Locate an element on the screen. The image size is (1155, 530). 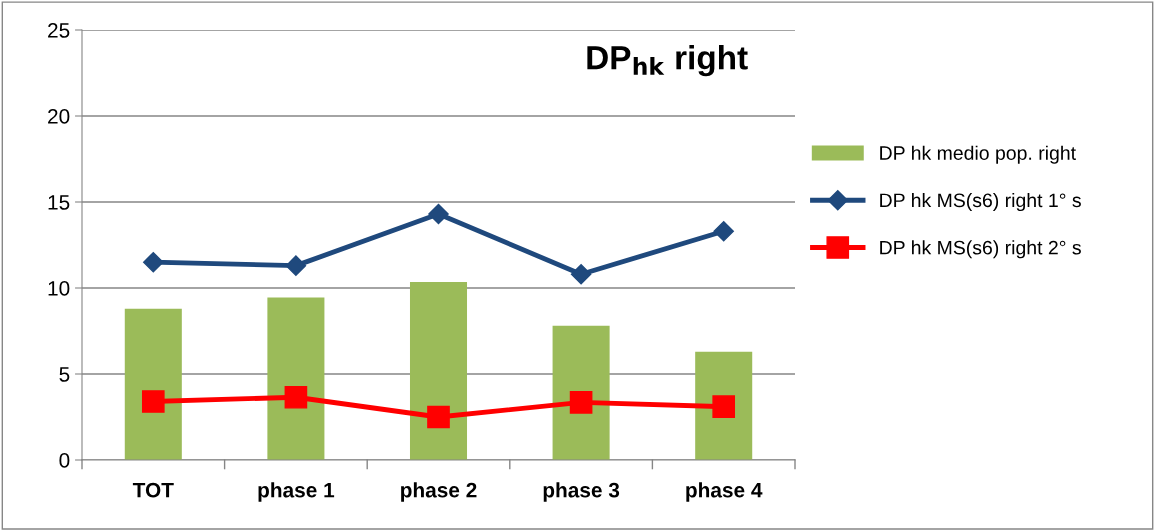
y-tick-label: 0 is located at coordinates (64, 460).